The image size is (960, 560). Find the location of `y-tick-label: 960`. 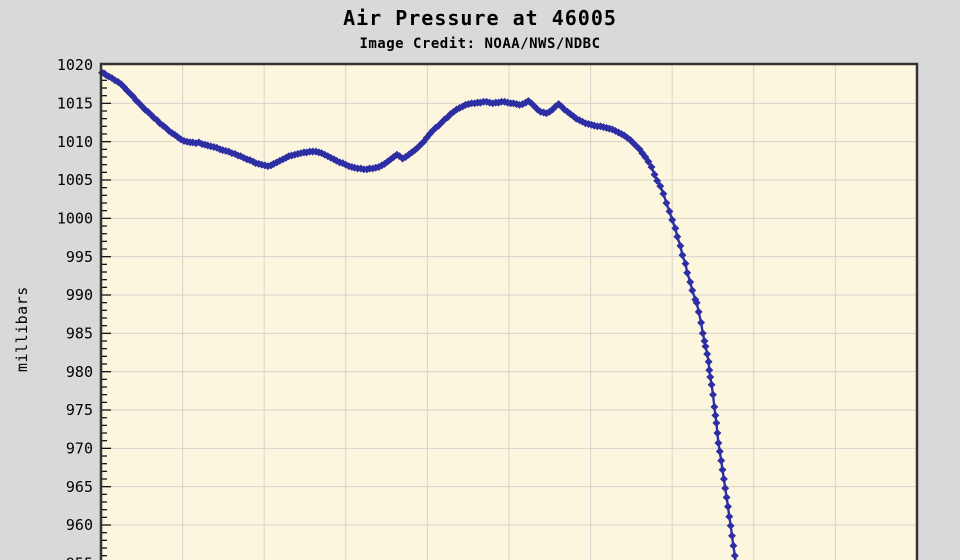

y-tick-label: 960 is located at coordinates (79, 525).